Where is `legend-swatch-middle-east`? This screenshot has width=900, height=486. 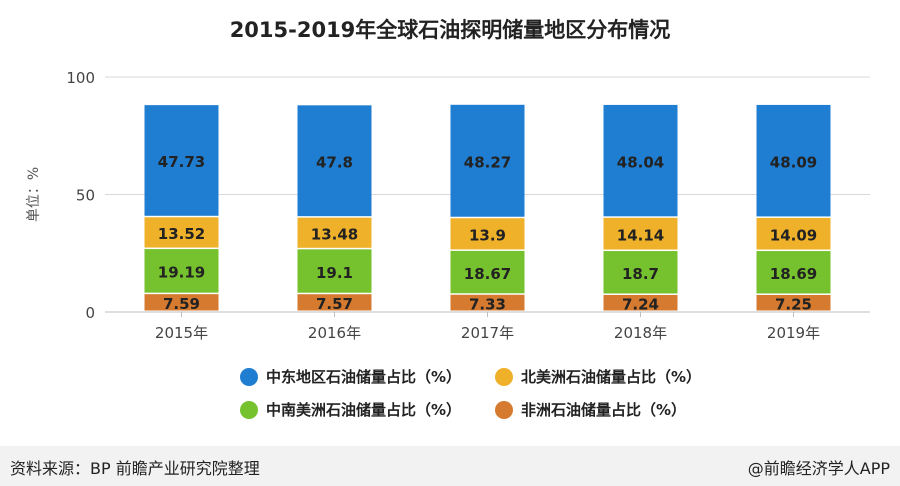 legend-swatch-middle-east is located at coordinates (249, 376).